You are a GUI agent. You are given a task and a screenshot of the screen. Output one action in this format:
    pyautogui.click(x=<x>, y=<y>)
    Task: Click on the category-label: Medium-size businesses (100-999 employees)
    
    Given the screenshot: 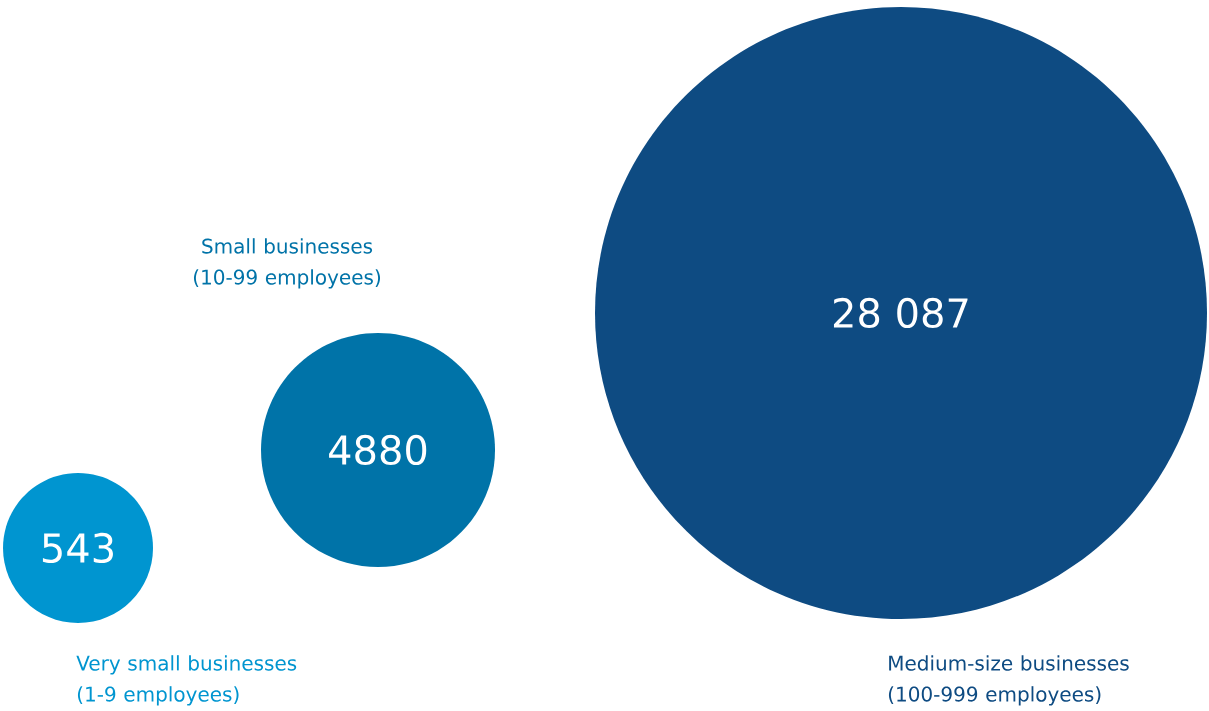 What is the action you would take?
    pyautogui.click(x=1008, y=680)
    